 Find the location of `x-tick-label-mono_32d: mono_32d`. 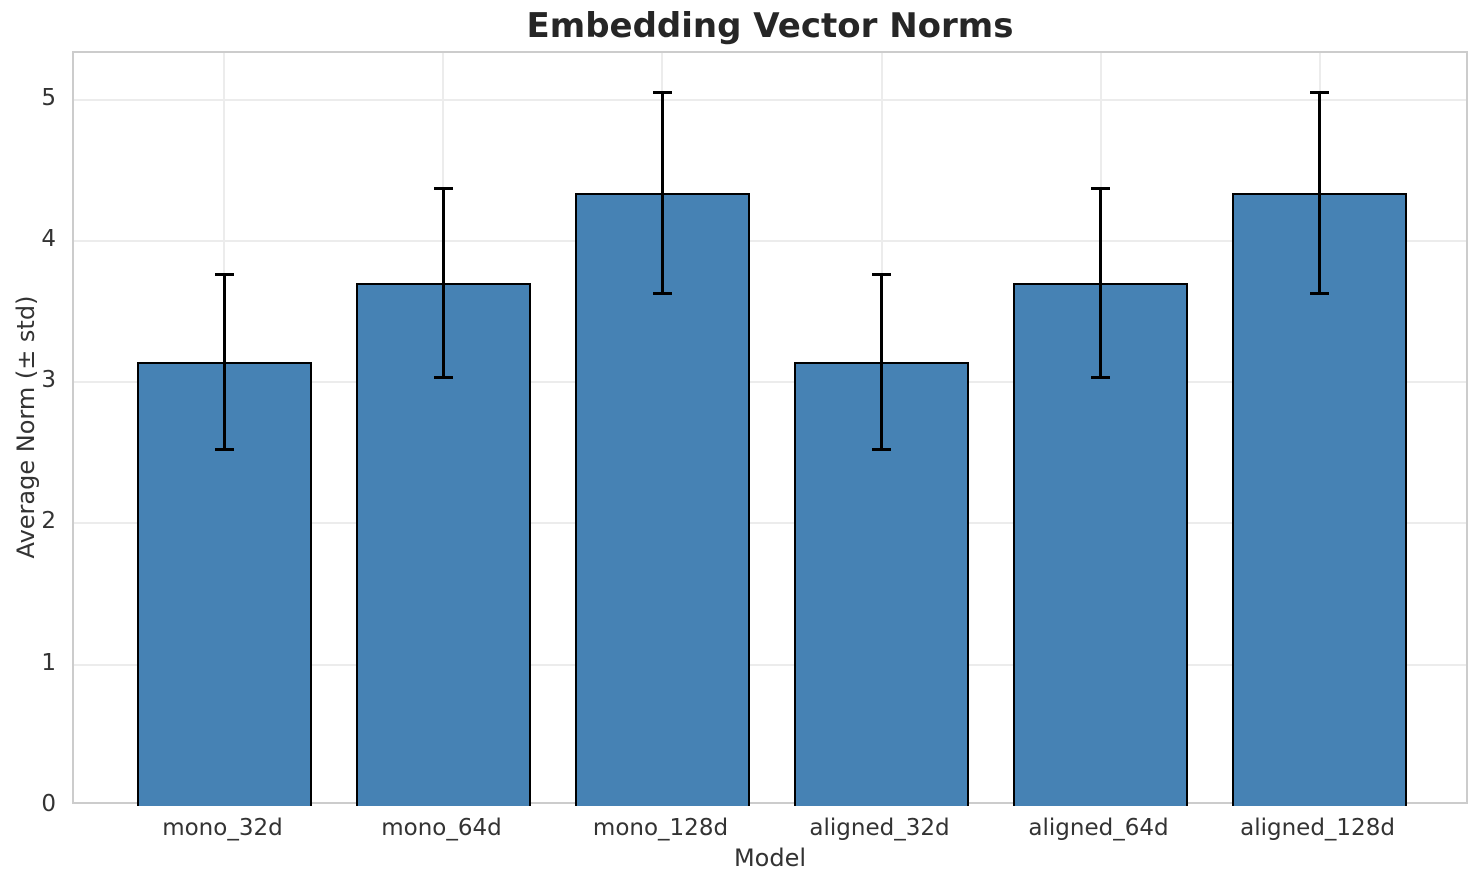

x-tick-label-mono_32d: mono_32d is located at coordinates (222, 828).